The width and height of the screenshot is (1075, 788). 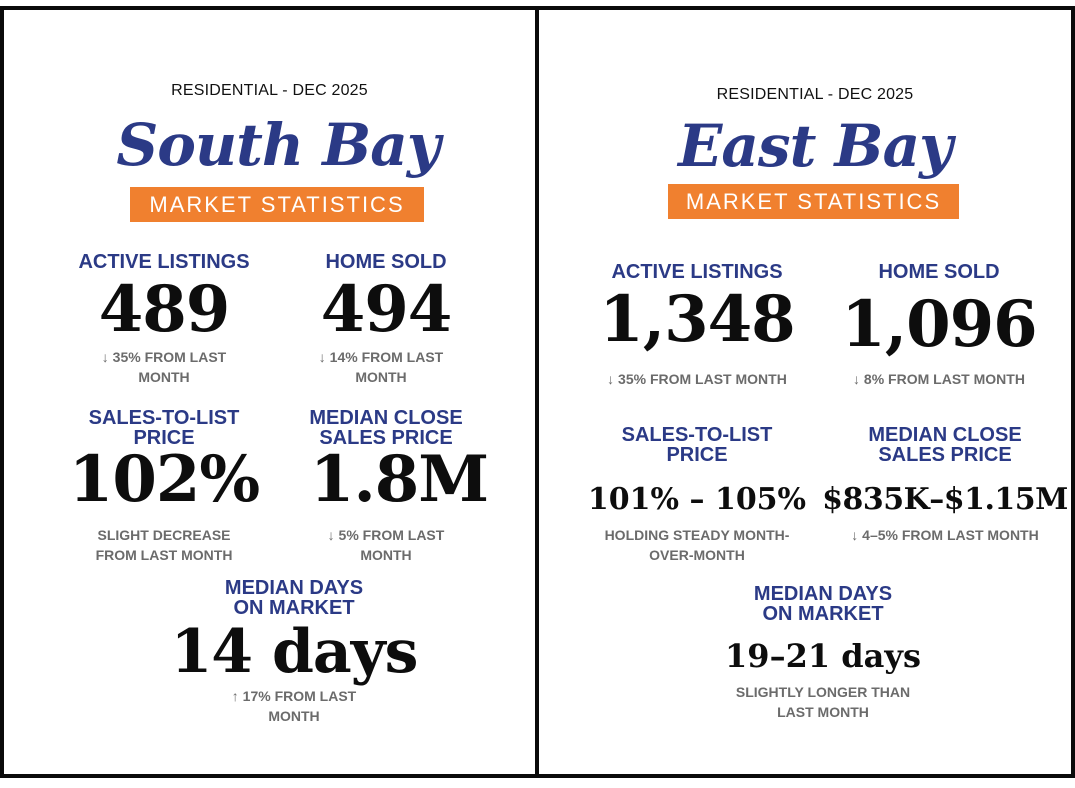 What do you see at coordinates (164, 309) in the screenshot?
I see `active-listings-value: 489` at bounding box center [164, 309].